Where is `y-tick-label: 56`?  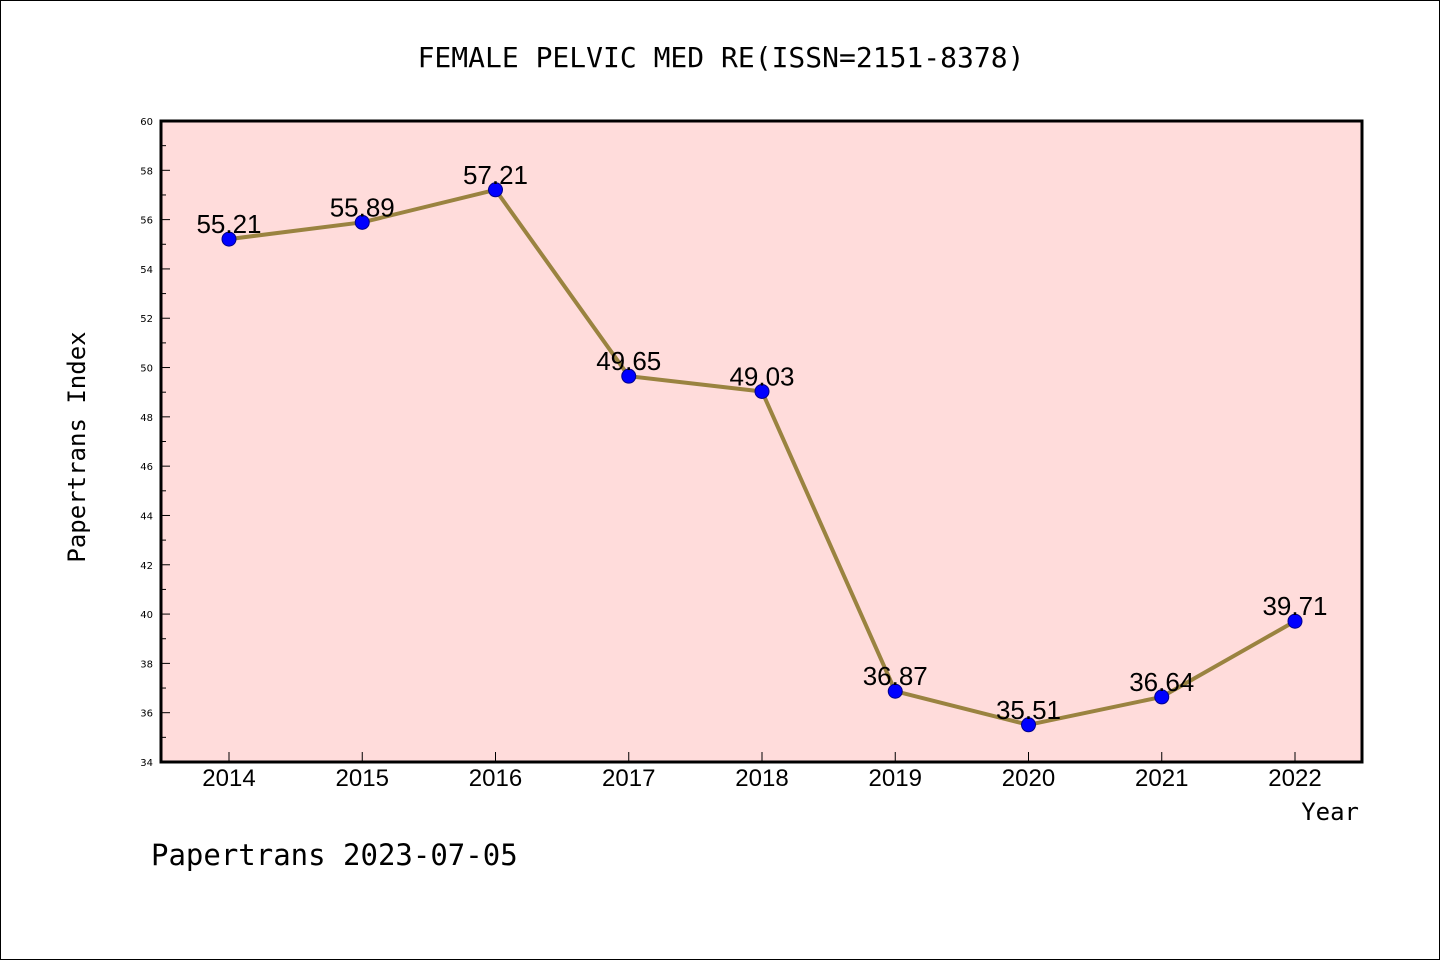 y-tick-label: 56 is located at coordinates (146, 221).